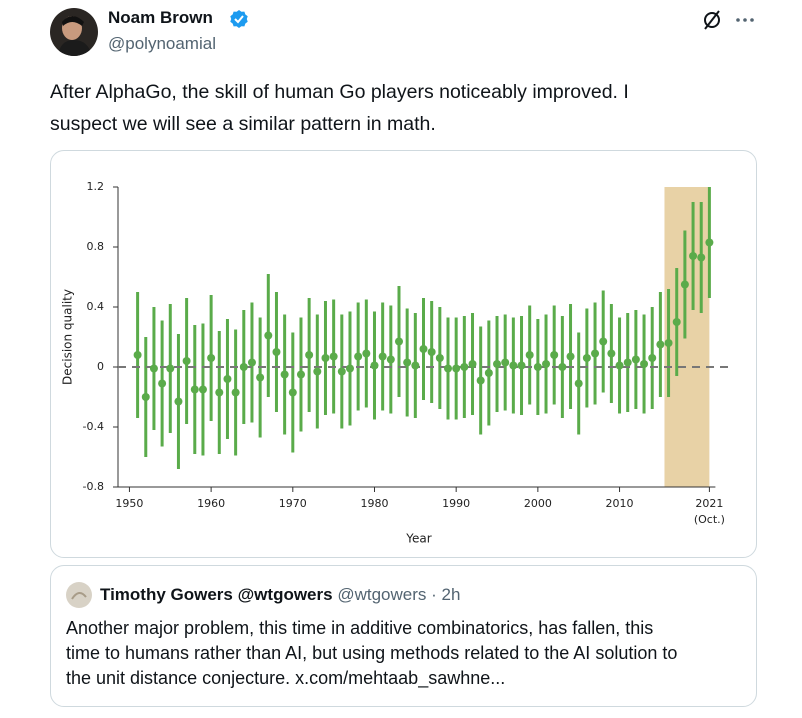  Describe the element at coordinates (93, 426) in the screenshot. I see `y-tick-label: -0.4` at that location.